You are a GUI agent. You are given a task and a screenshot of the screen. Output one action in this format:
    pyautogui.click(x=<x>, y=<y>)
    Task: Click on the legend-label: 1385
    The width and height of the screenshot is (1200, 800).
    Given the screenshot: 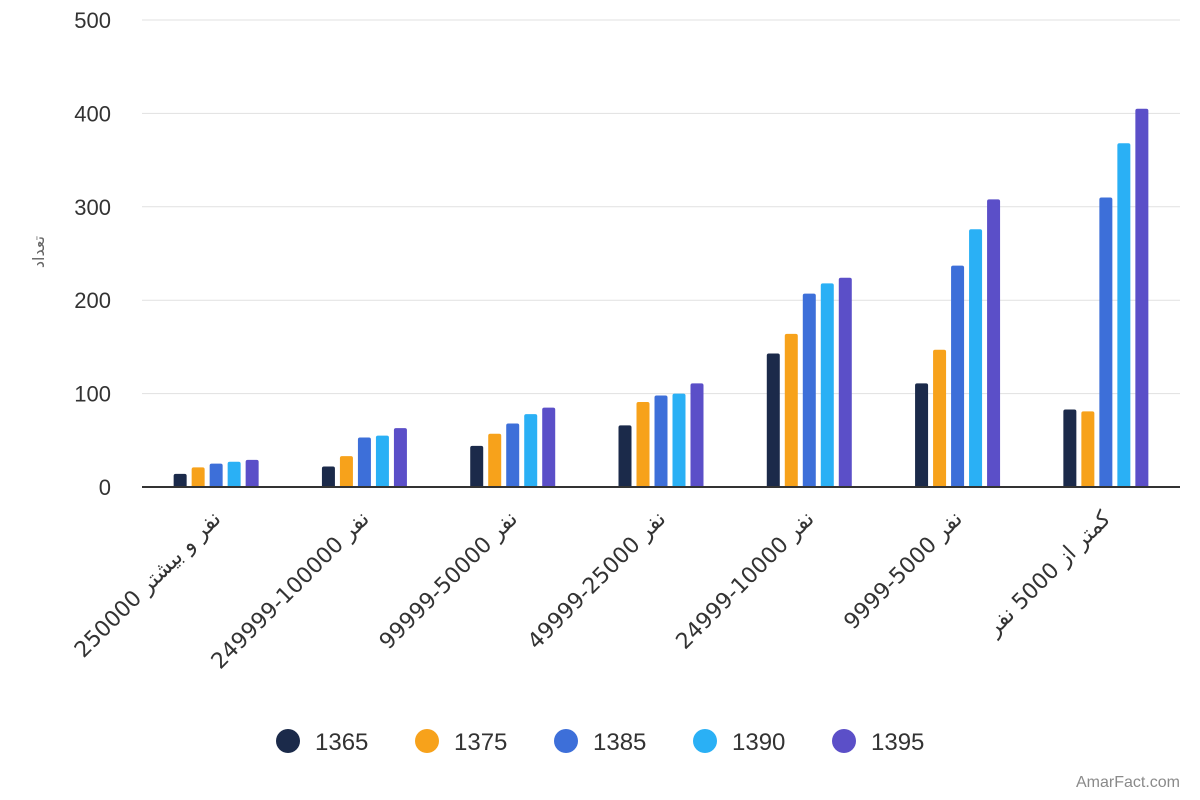 What is the action you would take?
    pyautogui.click(x=619, y=742)
    